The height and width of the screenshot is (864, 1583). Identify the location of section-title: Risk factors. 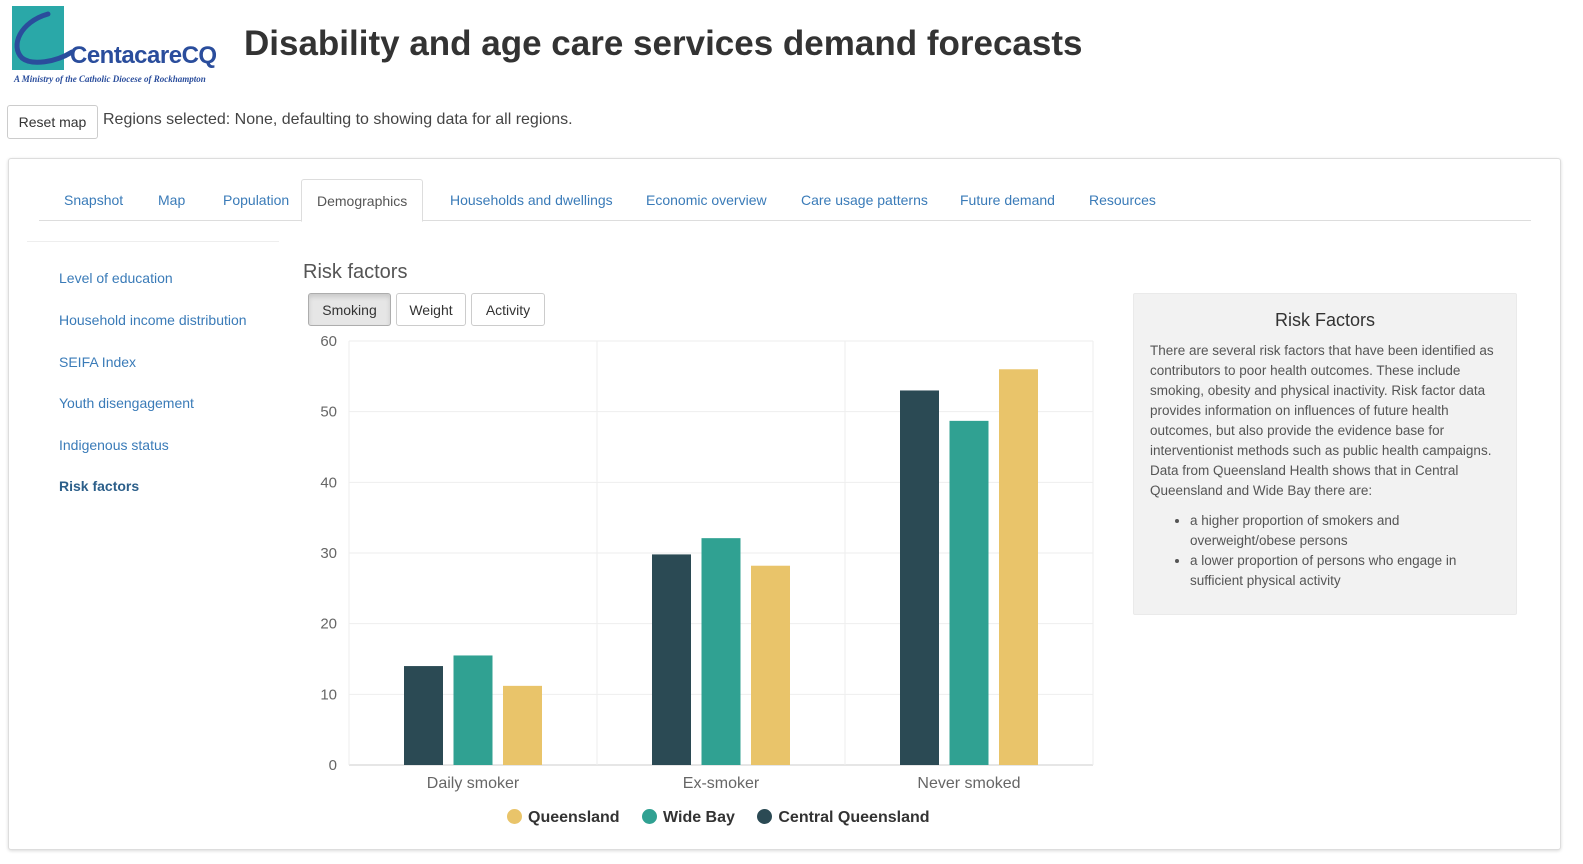
(355, 272).